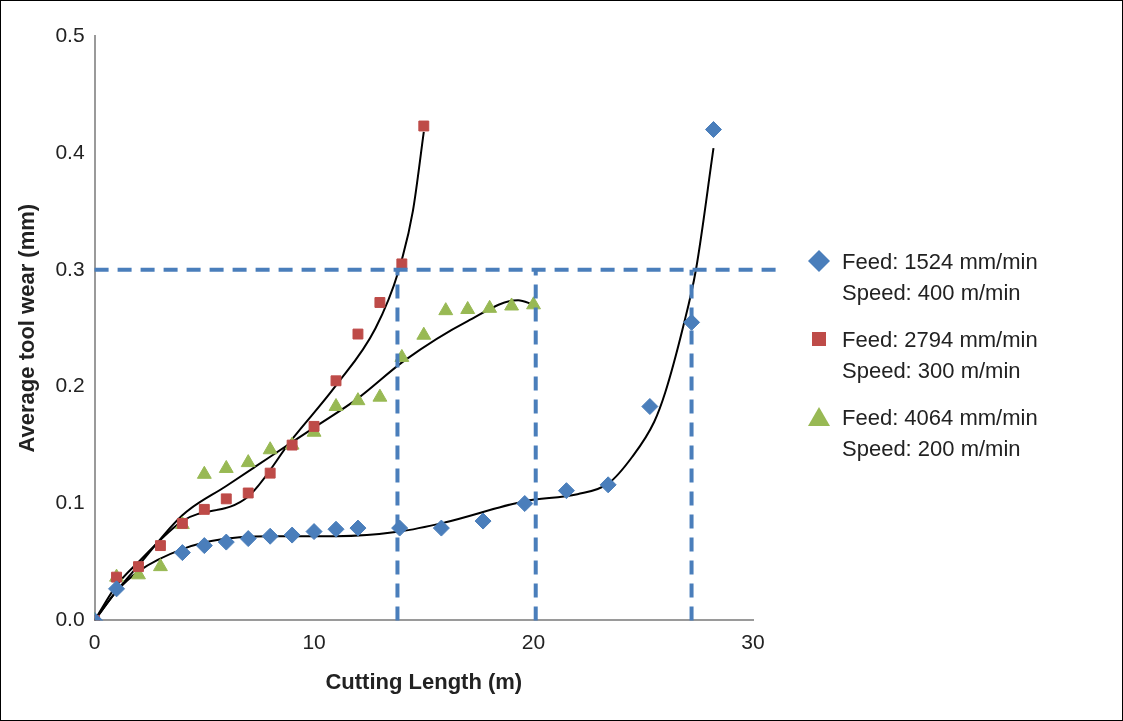 The image size is (1123, 721). What do you see at coordinates (940, 355) in the screenshot?
I see `legend-label: Feed: 2794 mm/min Speed: 300 m/min` at bounding box center [940, 355].